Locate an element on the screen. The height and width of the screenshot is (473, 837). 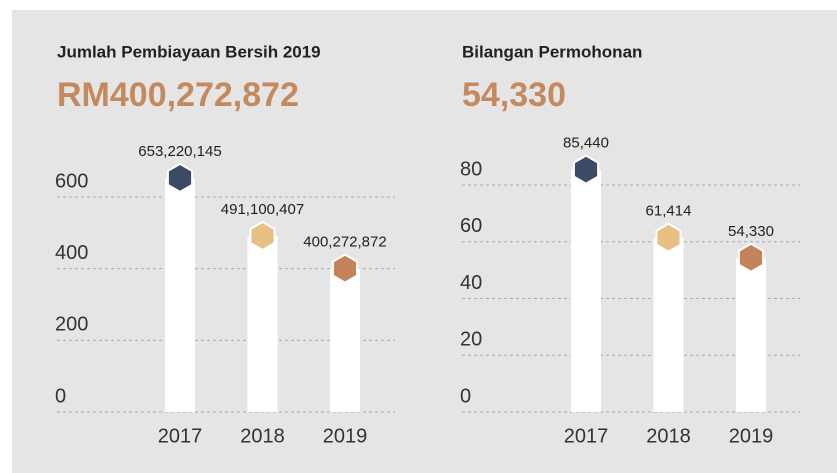
y-tick-label: 60 is located at coordinates (471, 226).